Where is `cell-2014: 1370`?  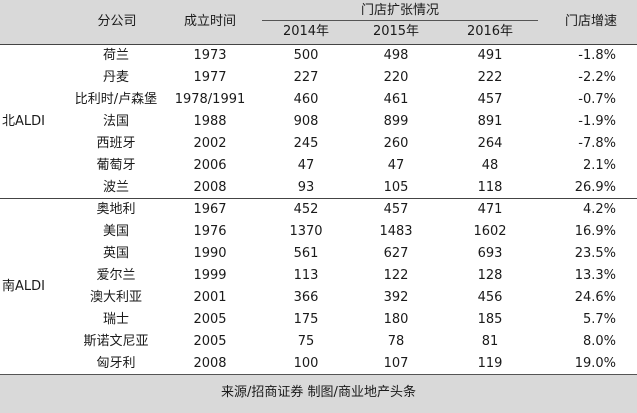
cell-2014: 1370 is located at coordinates (306, 231).